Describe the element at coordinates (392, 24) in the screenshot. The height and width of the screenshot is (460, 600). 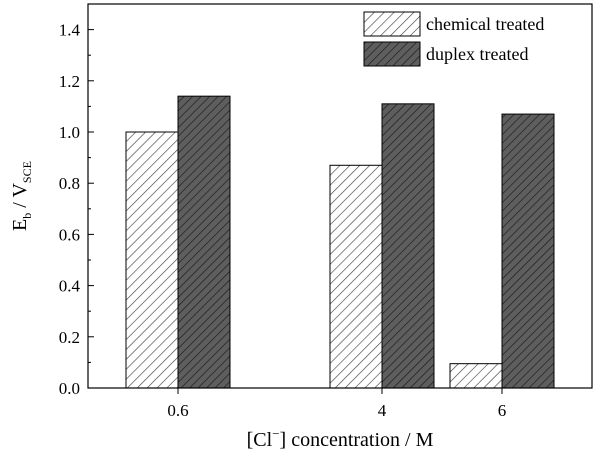
I see `legend-swatch-chemical-treated` at that location.